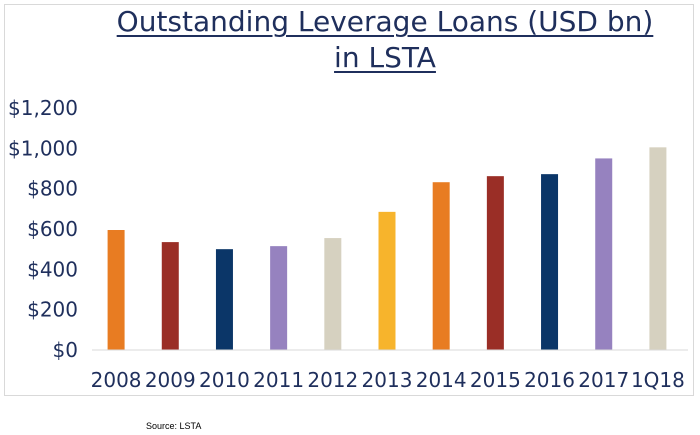 The height and width of the screenshot is (435, 700). What do you see at coordinates (604, 254) in the screenshot?
I see `bar-2017` at bounding box center [604, 254].